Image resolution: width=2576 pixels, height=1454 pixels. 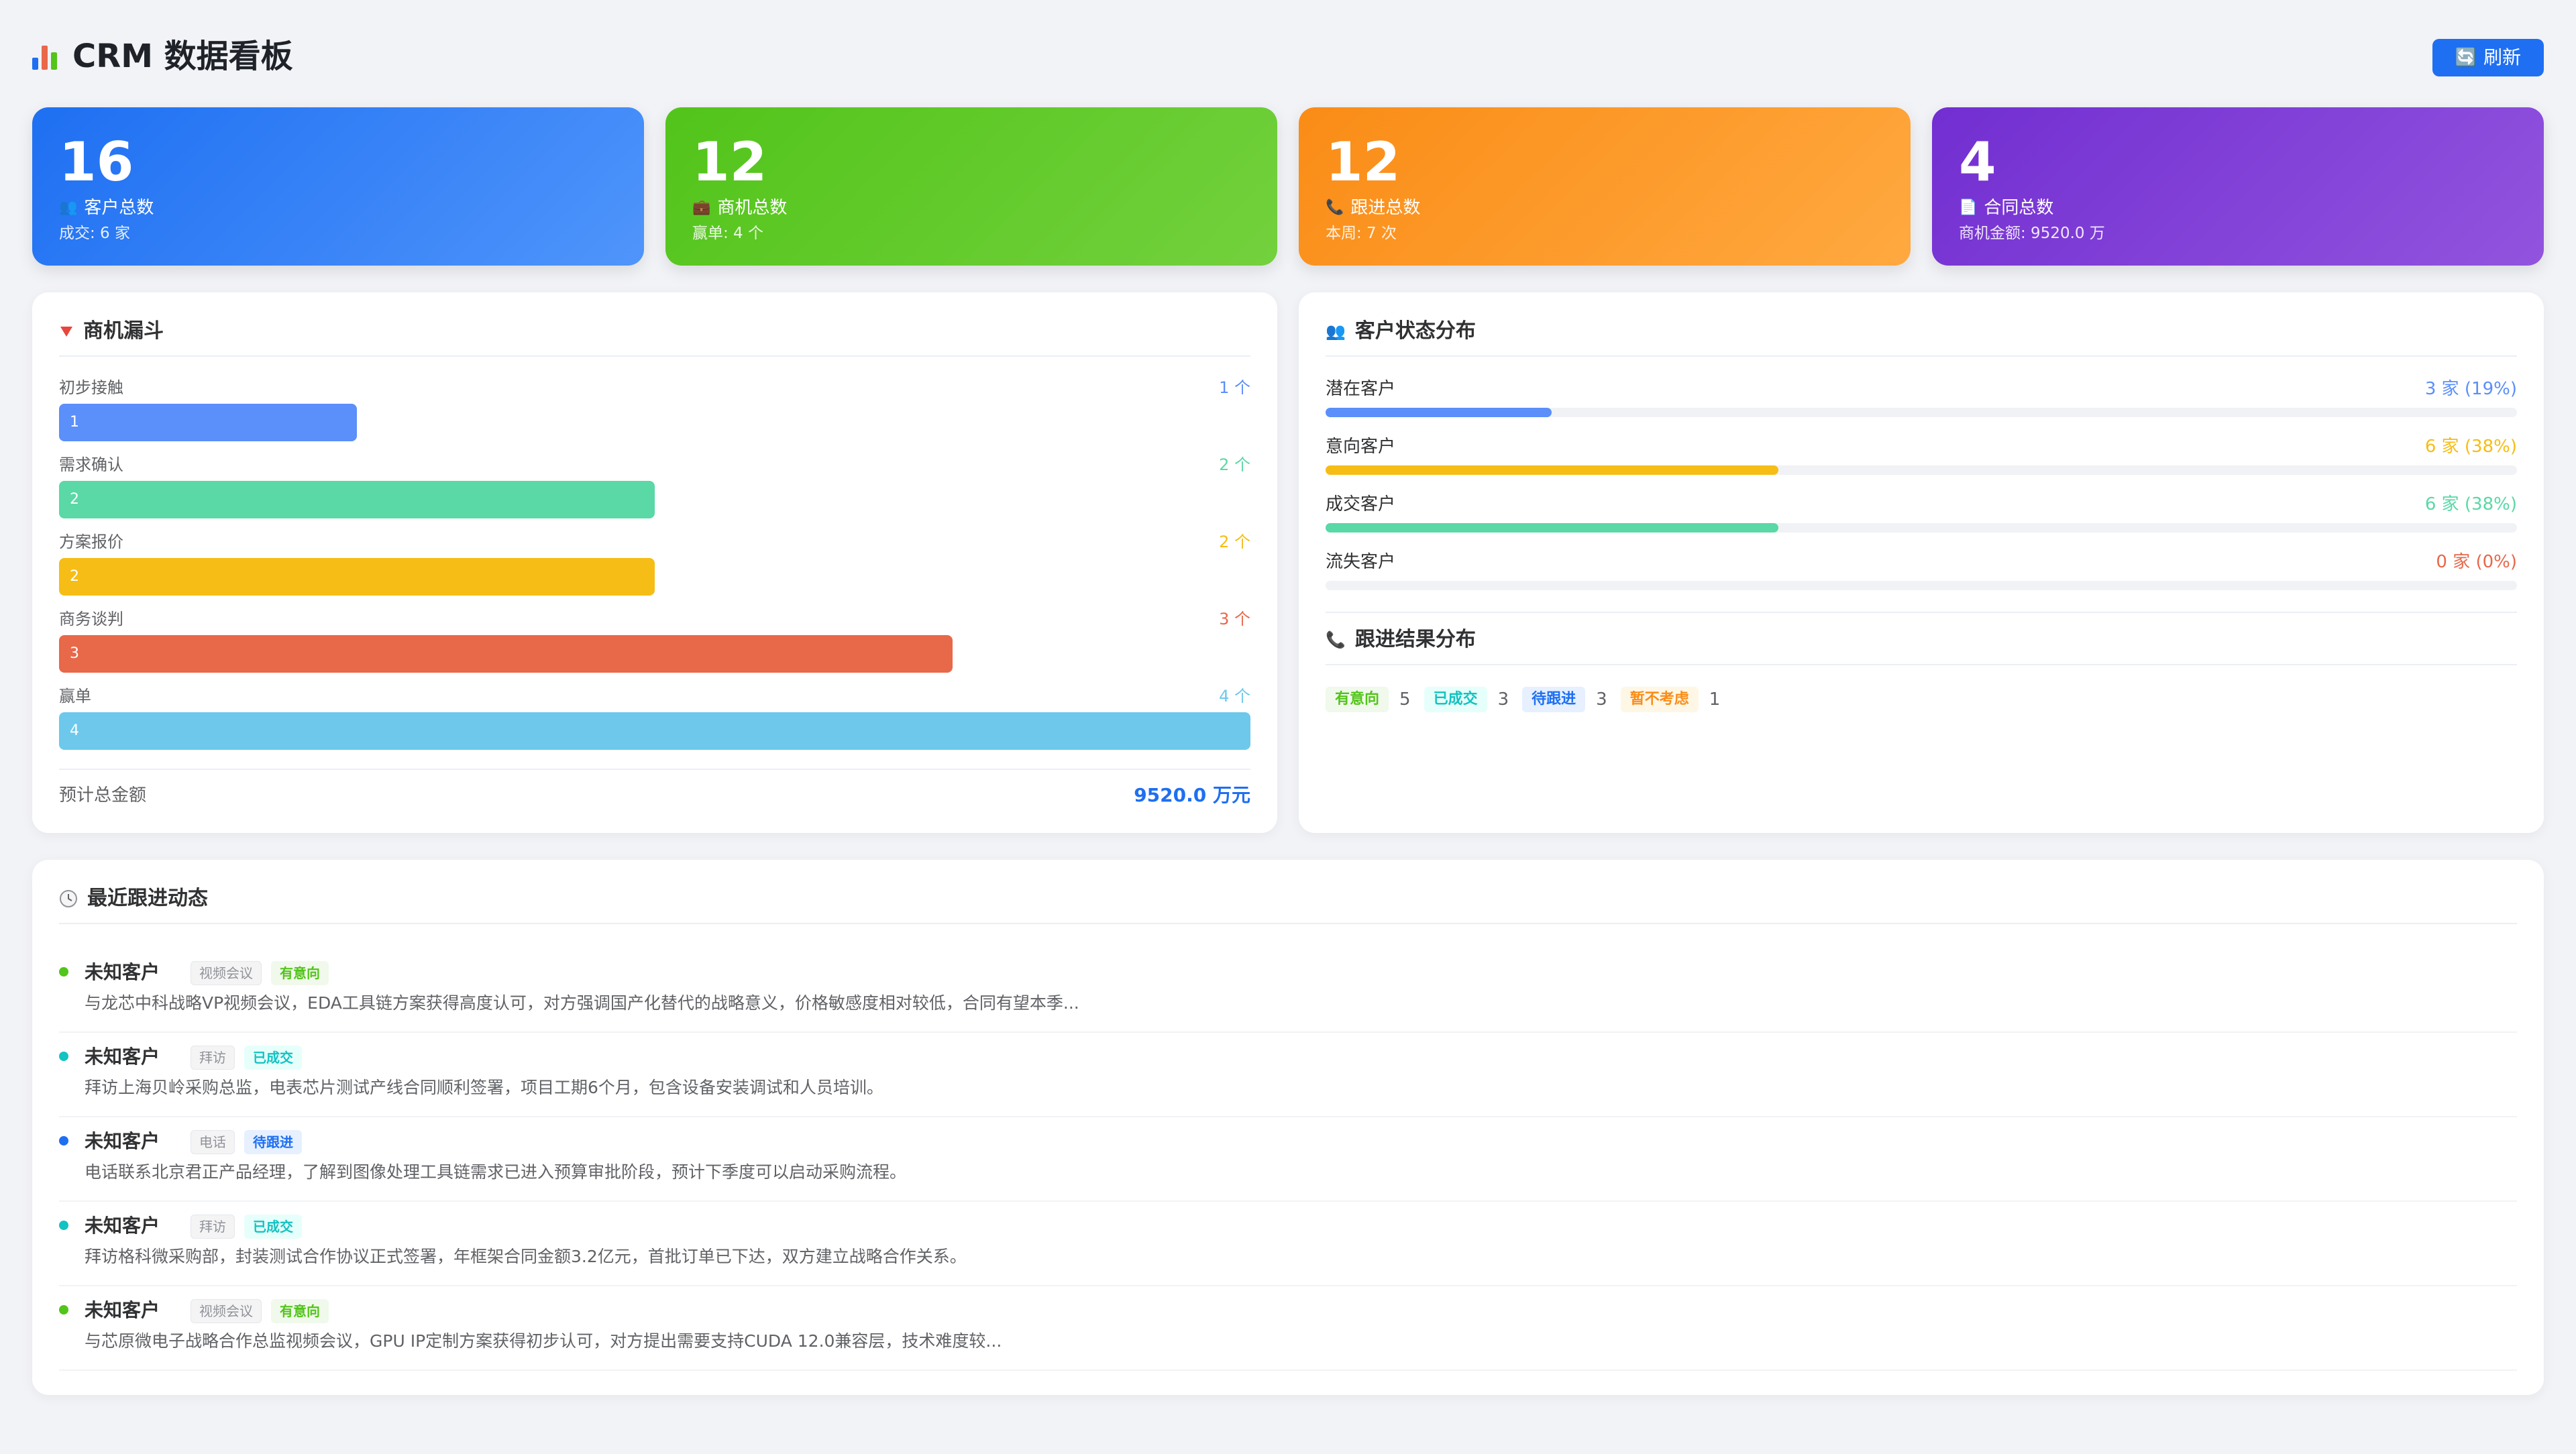 I want to click on briefcase-icon: 💼, so click(x=701, y=207).